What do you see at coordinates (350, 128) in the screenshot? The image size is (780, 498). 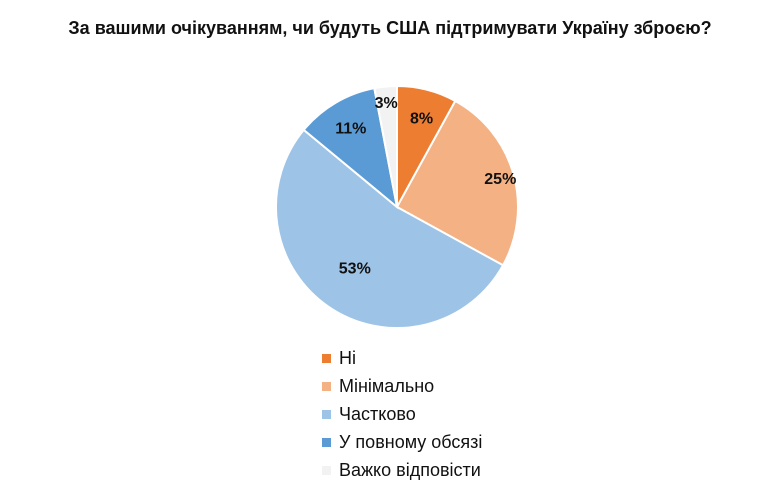 I see `data-label-4: 11%` at bounding box center [350, 128].